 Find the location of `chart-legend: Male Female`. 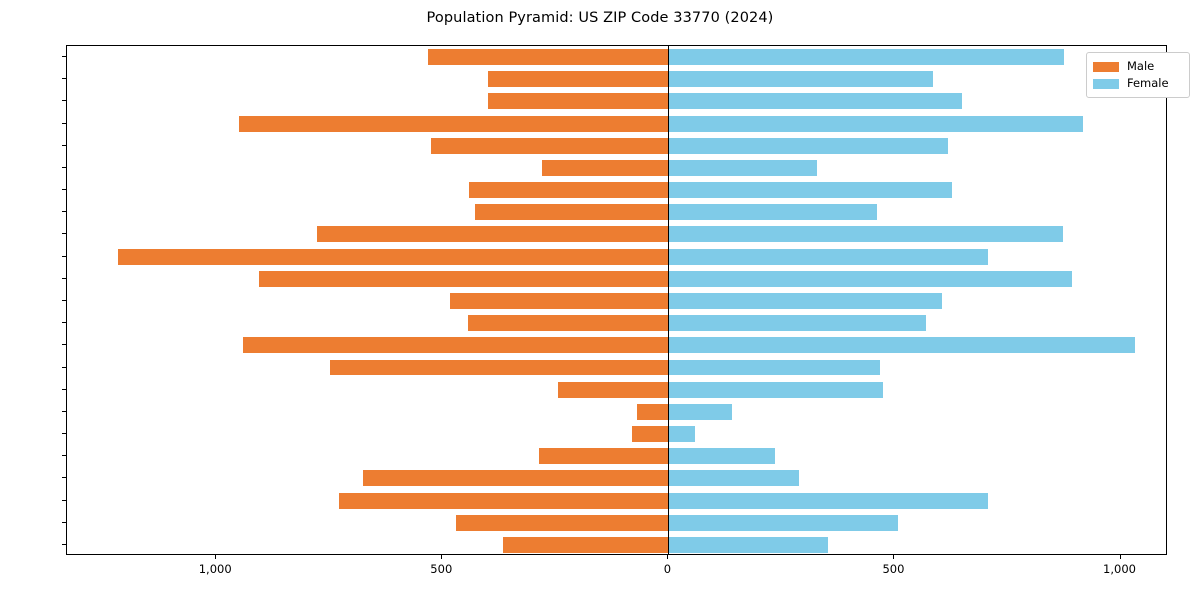

chart-legend: Male Female is located at coordinates (1138, 75).